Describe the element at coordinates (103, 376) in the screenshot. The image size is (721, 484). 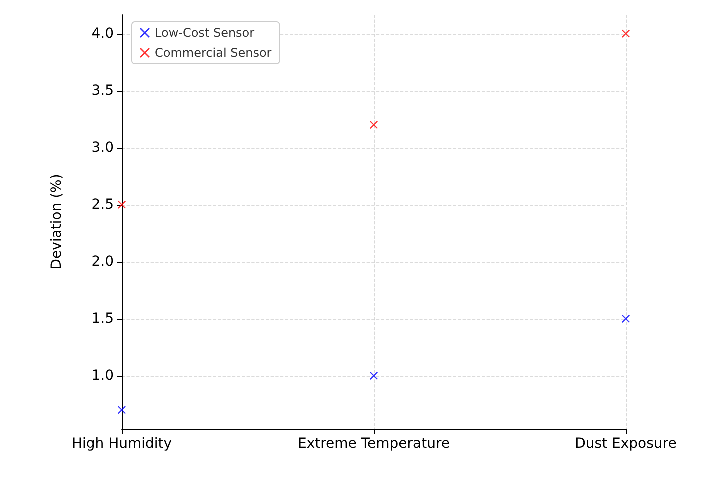
I see `y-tick-label: 1.0` at that location.